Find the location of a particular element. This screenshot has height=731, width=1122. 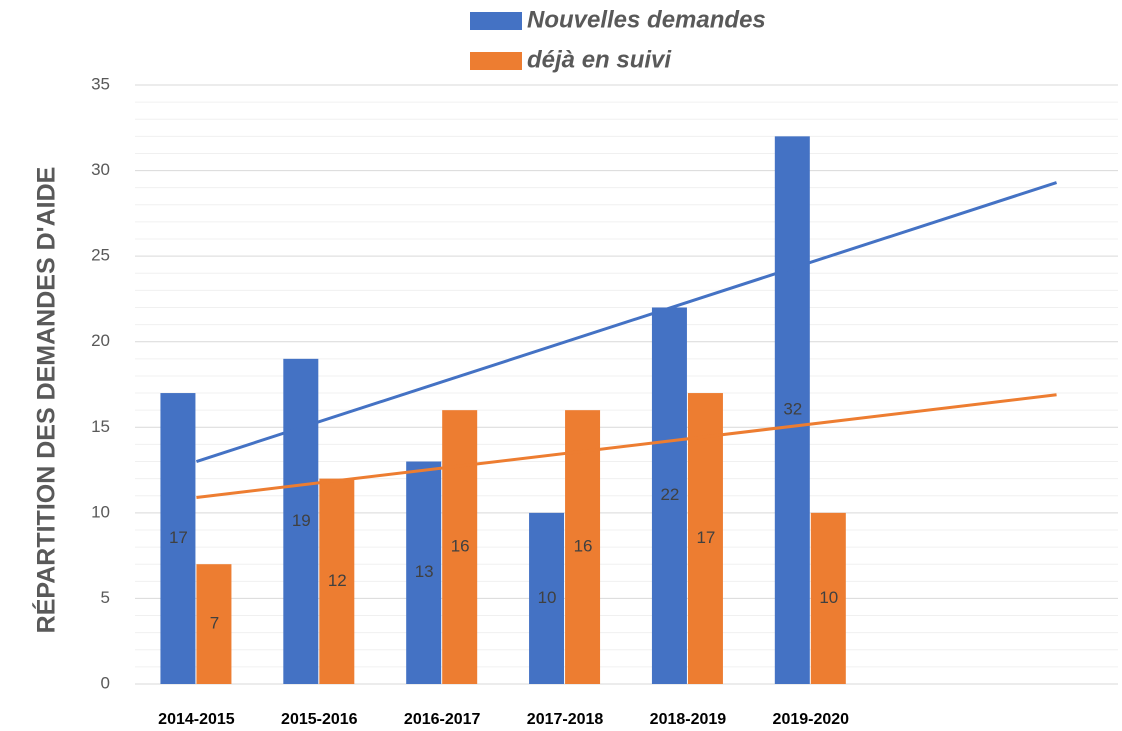

y-tick-label: 35 is located at coordinates (100, 83).